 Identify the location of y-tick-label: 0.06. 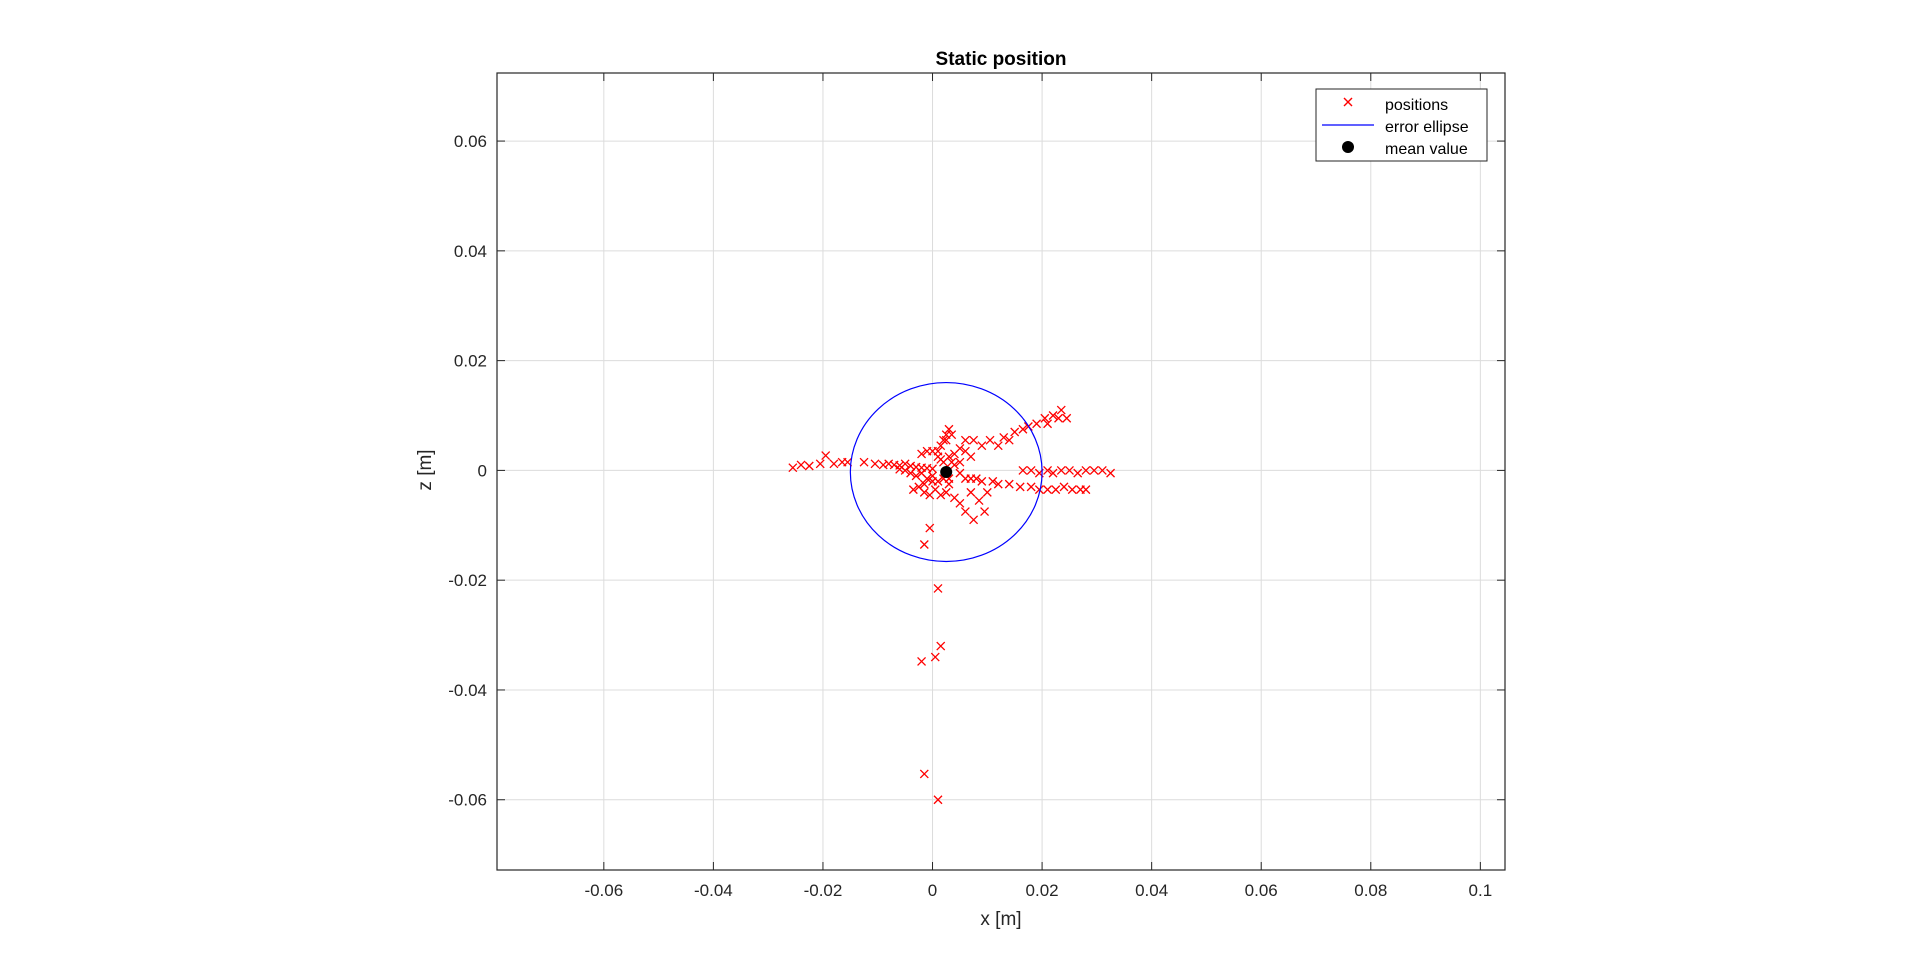
(470, 141).